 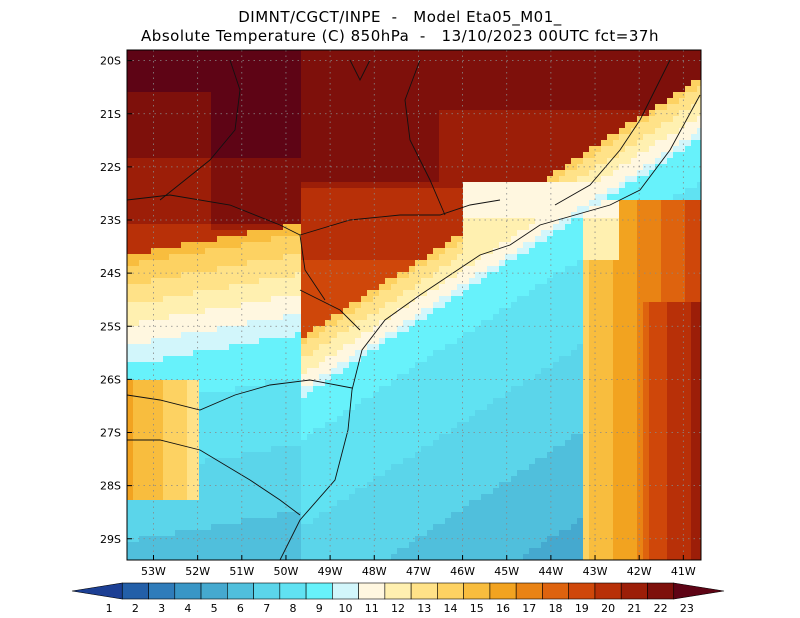 I want to click on map-title-line-1: DIMNT/CGCT/INPE - Model Eta05_M01_, so click(x=400, y=17).